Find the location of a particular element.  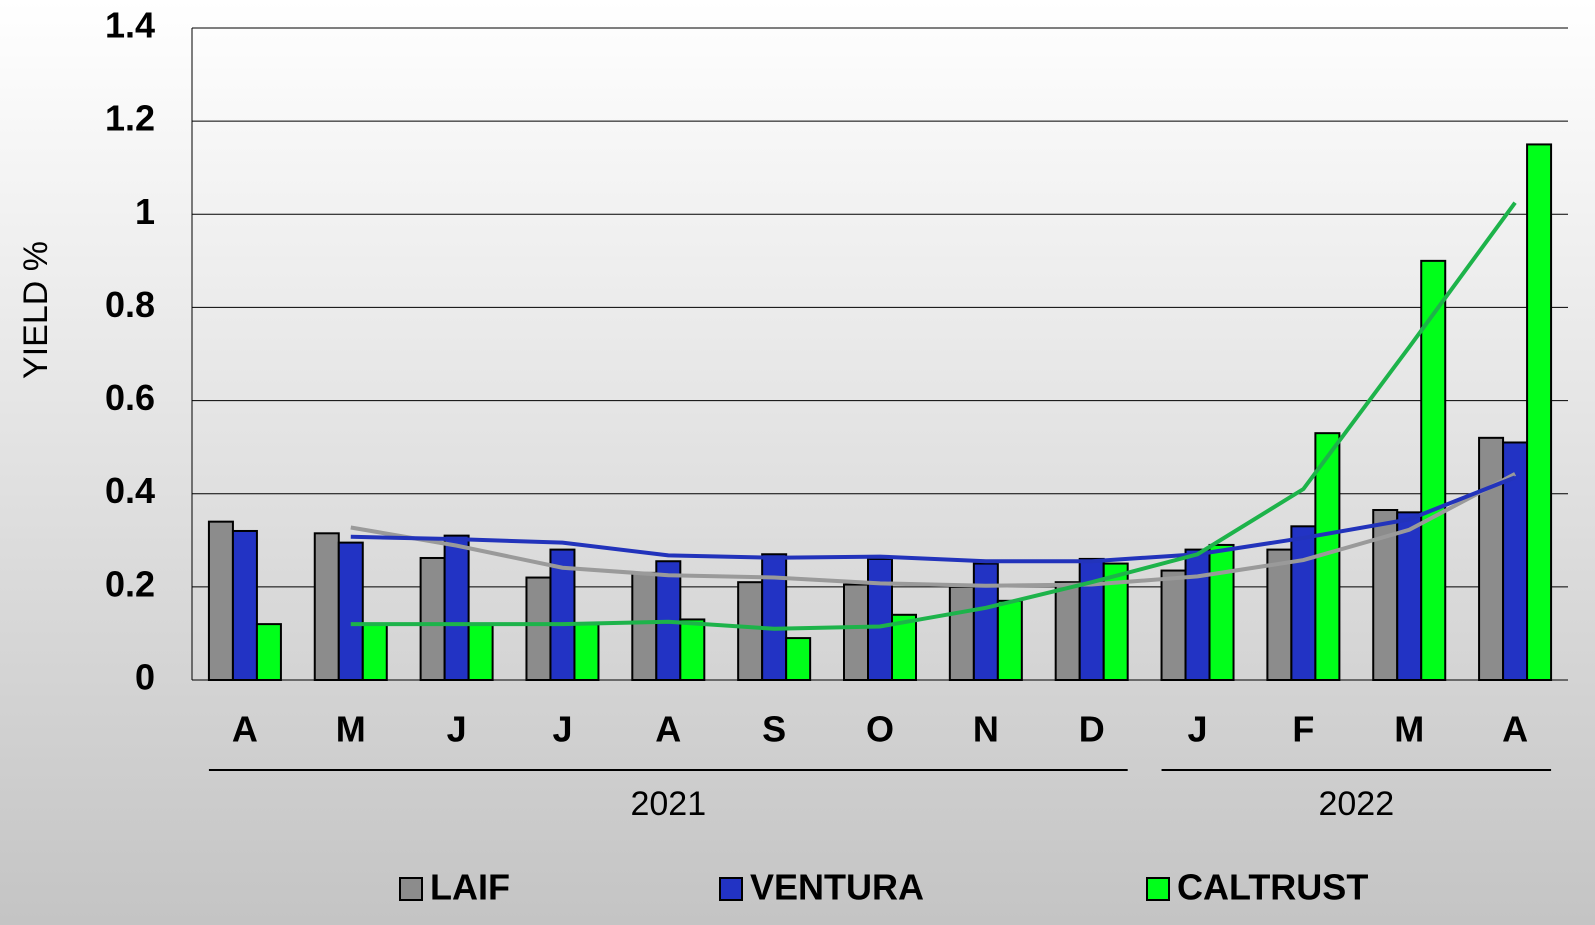

legend-label: CALTRUST is located at coordinates (1272, 887).